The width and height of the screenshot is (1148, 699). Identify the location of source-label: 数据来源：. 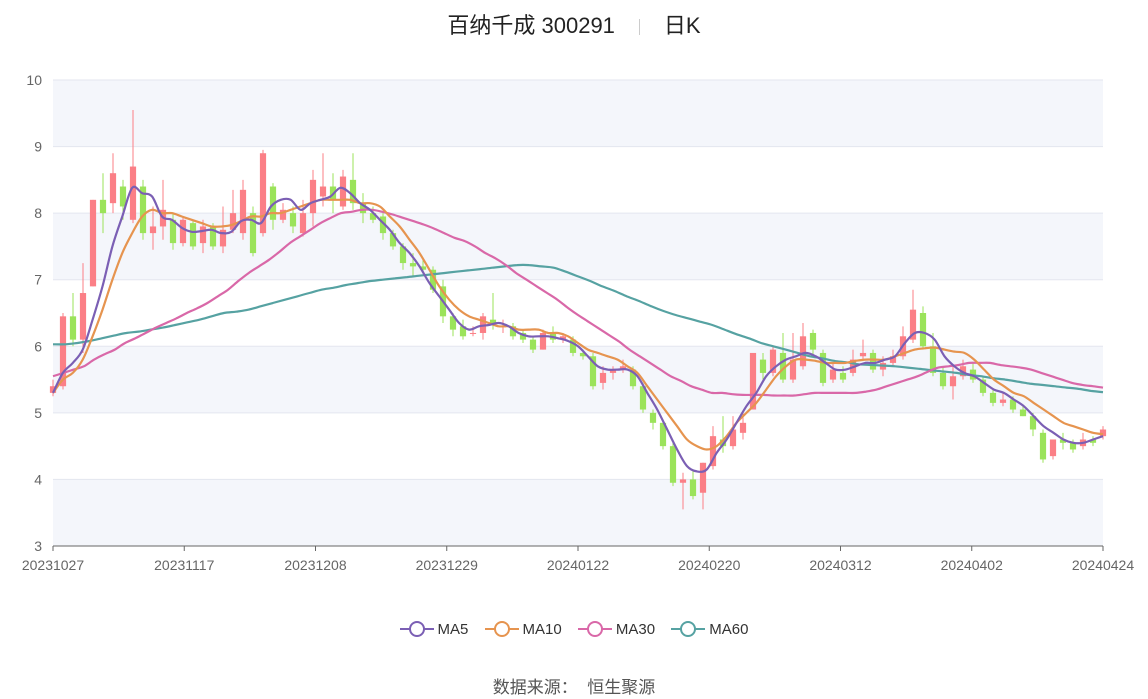
(535, 687).